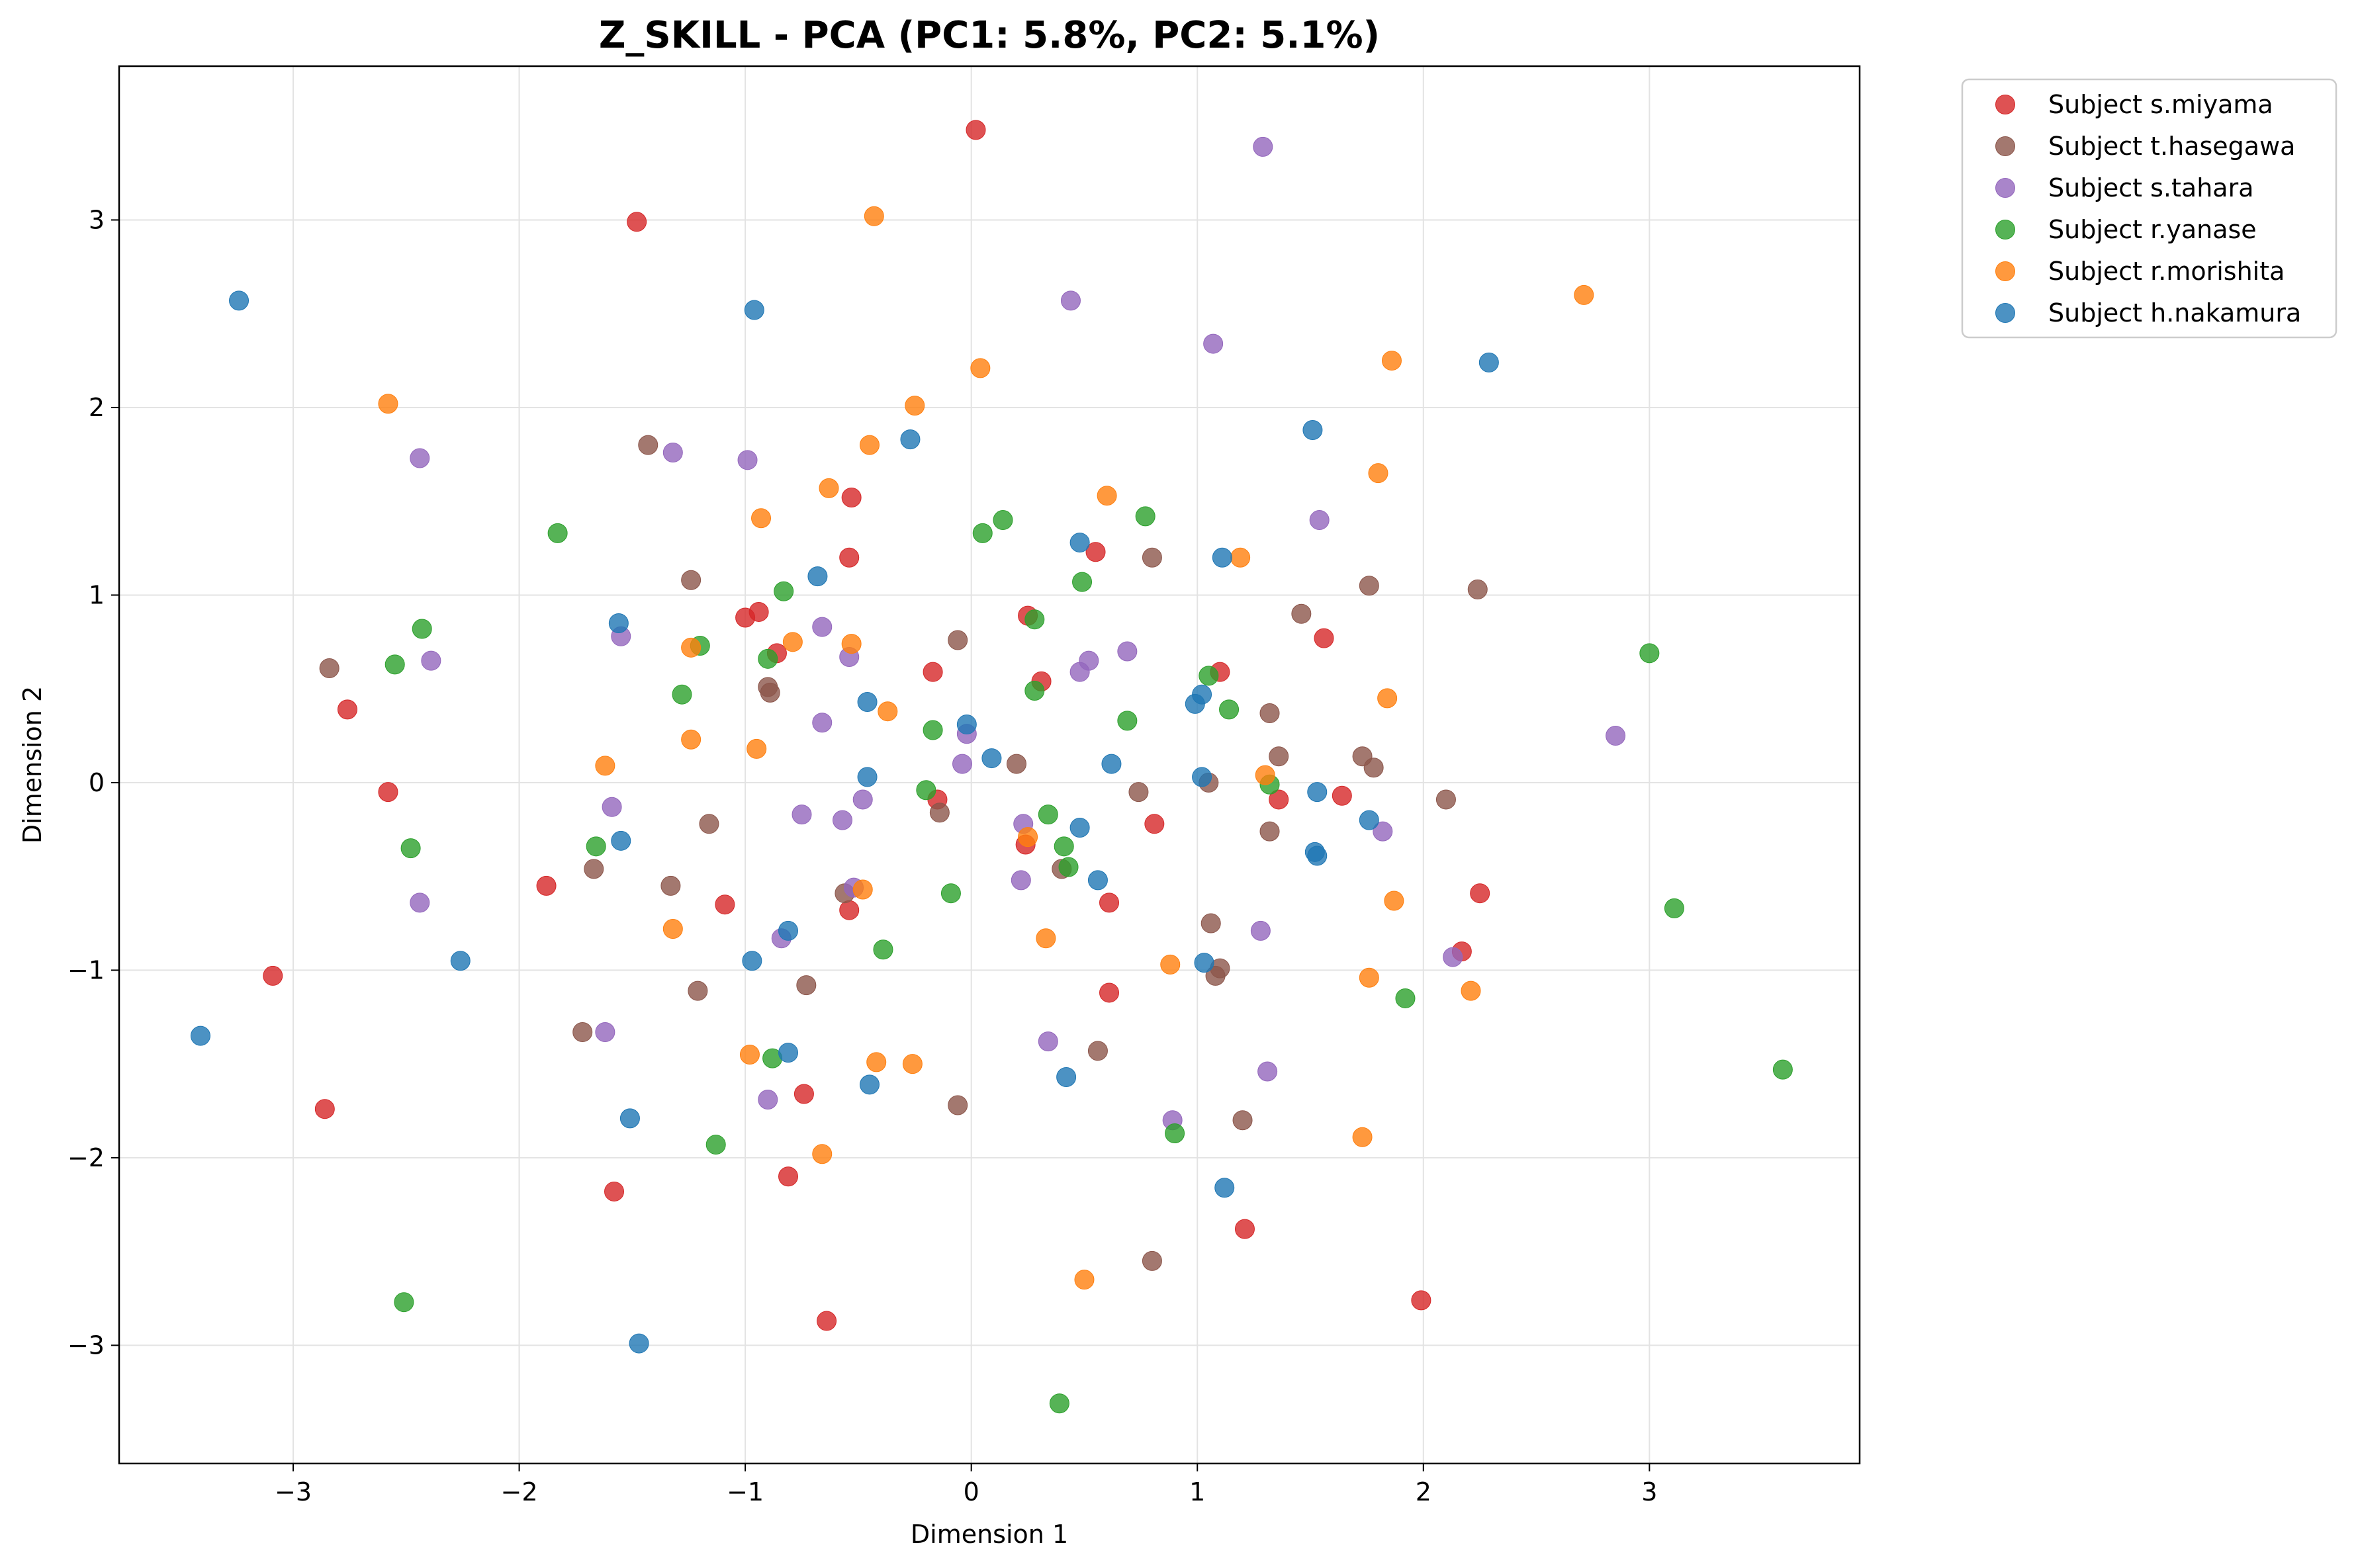 This screenshot has width=2356, height=1568. What do you see at coordinates (2151, 188) in the screenshot?
I see `legend-entry-label: Subject s.tahara` at bounding box center [2151, 188].